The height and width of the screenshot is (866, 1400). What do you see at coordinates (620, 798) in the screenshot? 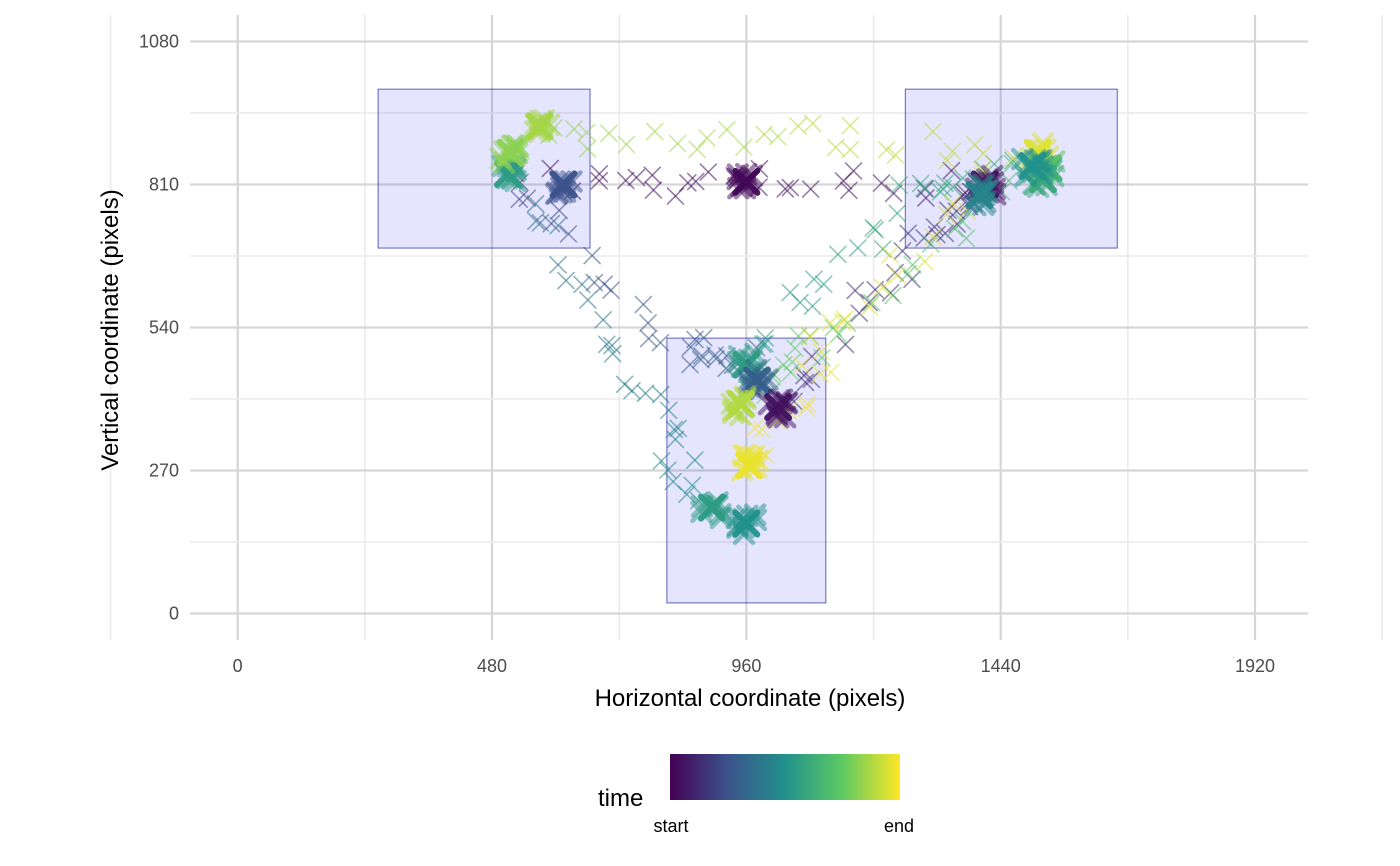
I see `legend-title: time` at bounding box center [620, 798].